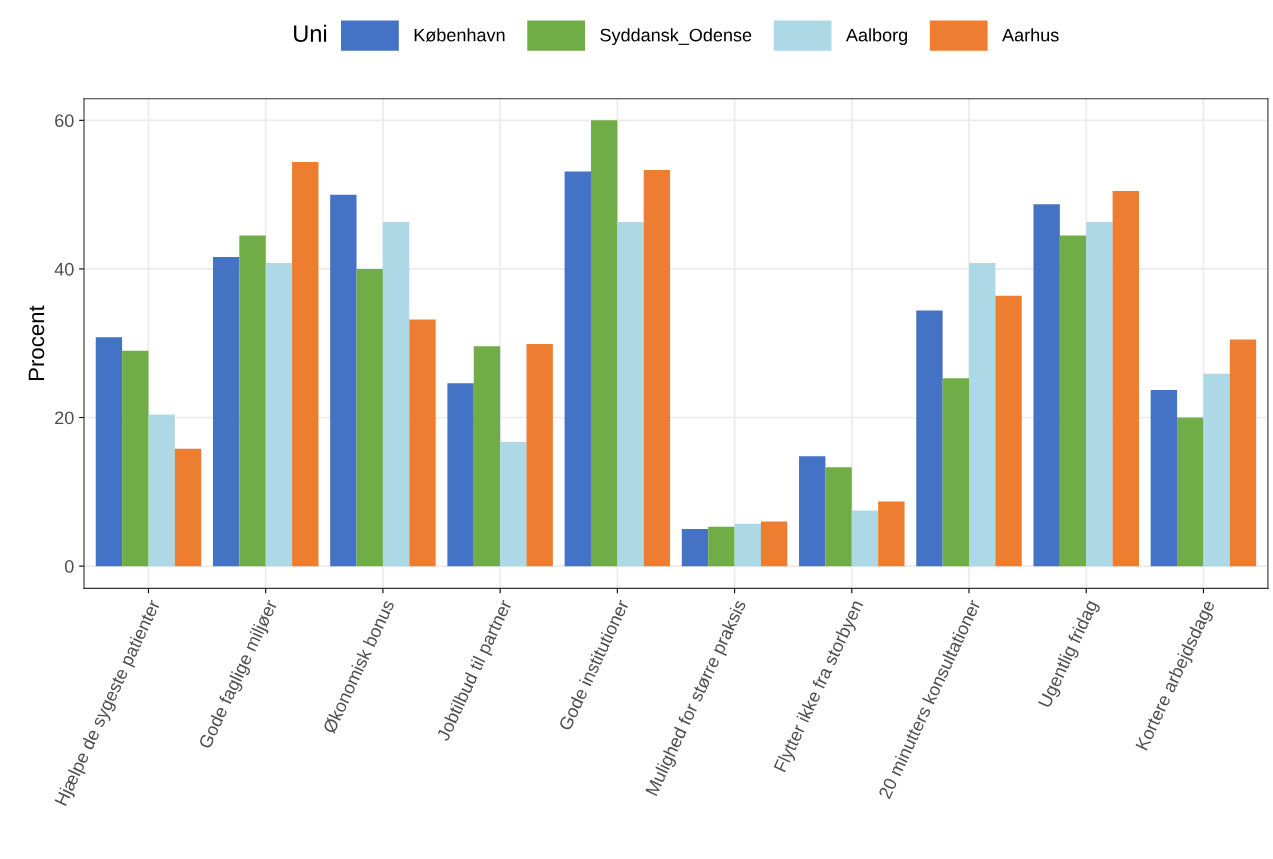  Describe the element at coordinates (676, 37) in the screenshot. I see `legend-label: Syddansk_Odense` at that location.